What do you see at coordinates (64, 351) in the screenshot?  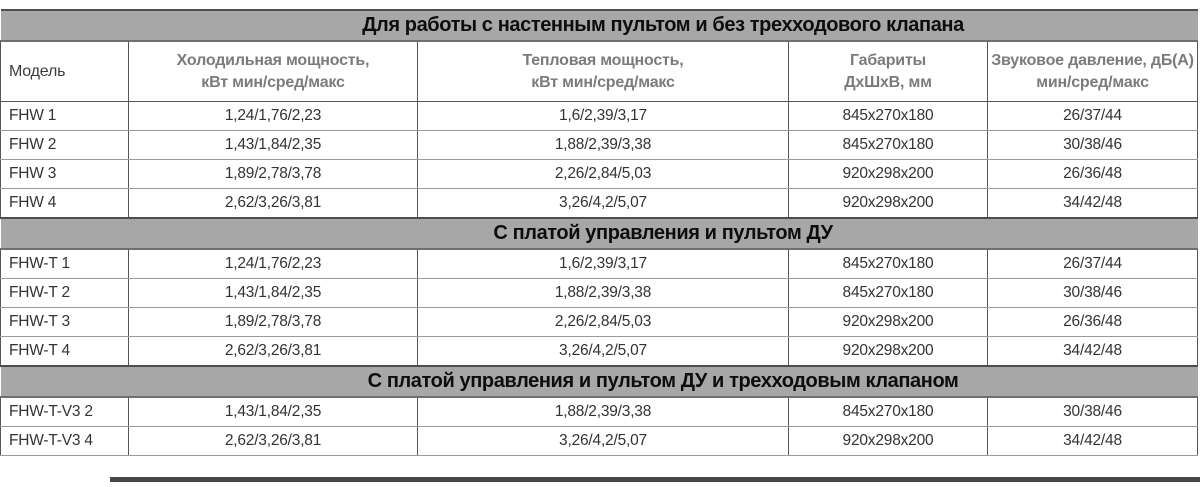 I see `cell-model: FHW-T 4` at bounding box center [64, 351].